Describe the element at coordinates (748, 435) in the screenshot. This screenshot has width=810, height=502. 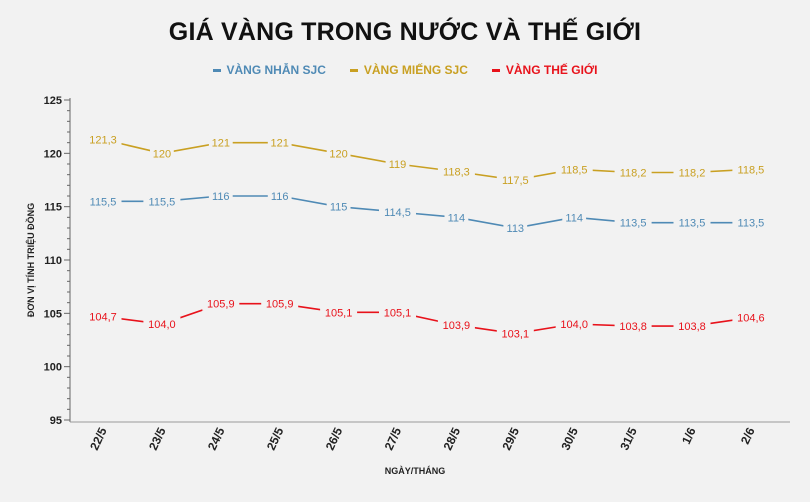
I see `x-tick-label: 2/6` at that location.